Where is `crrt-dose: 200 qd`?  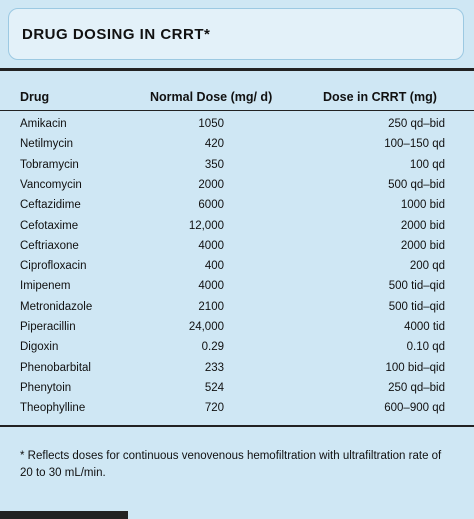 crrt-dose: 200 qd is located at coordinates (427, 266).